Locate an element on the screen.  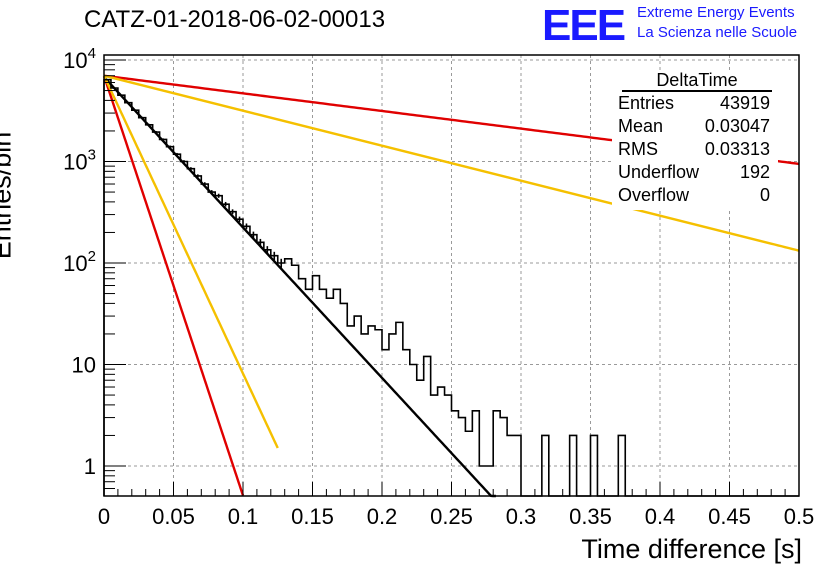
y-tick-label: 10 is located at coordinates (84, 365).